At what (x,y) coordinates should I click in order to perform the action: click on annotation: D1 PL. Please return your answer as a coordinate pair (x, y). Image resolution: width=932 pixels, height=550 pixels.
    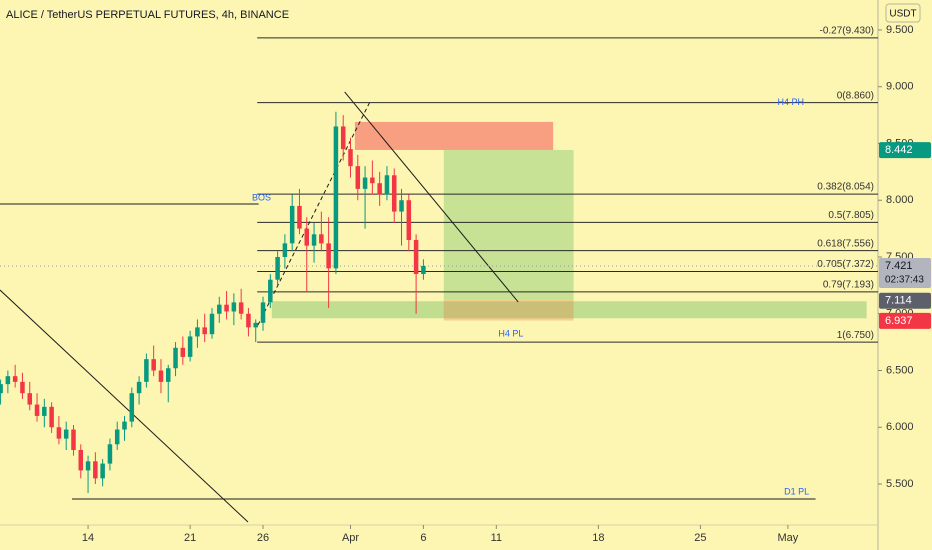
    Looking at the image, I should click on (796, 491).